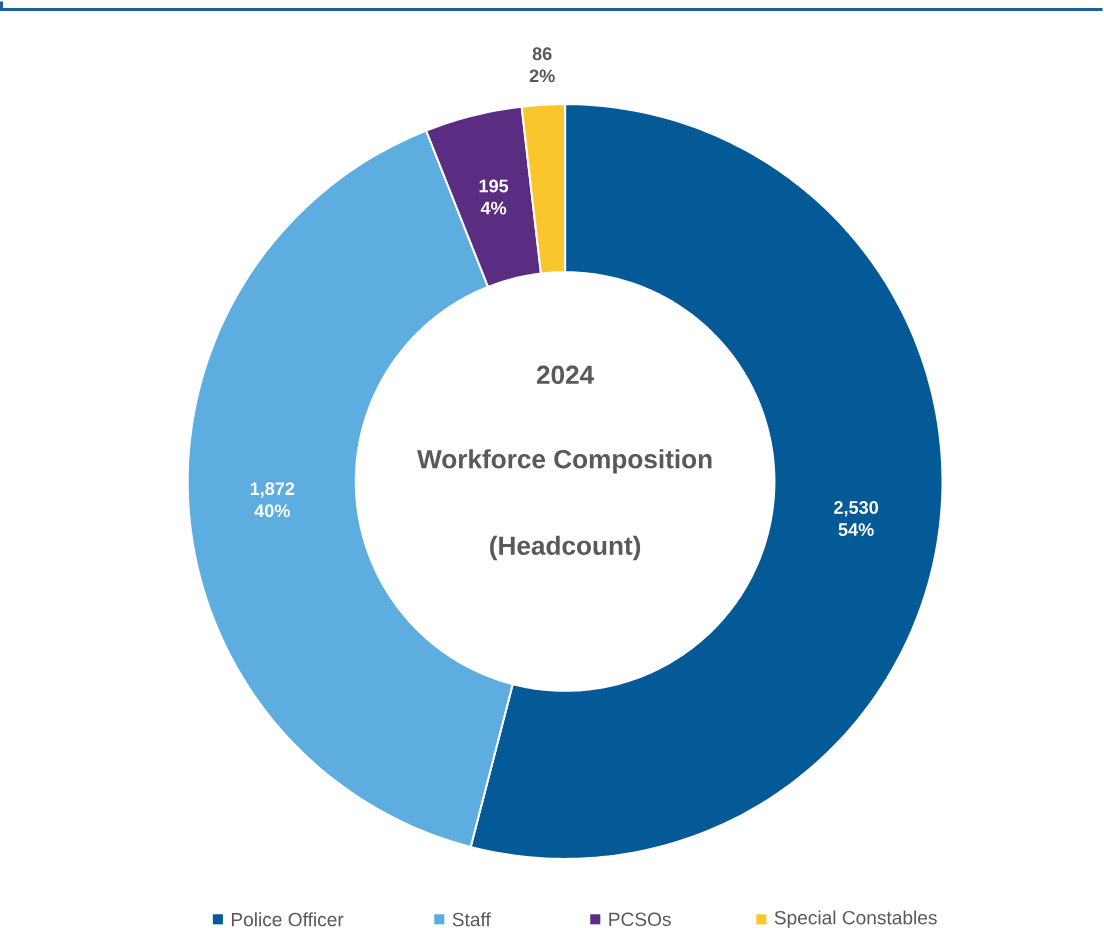 The width and height of the screenshot is (1104, 928). I want to click on text: (Headcount), so click(565, 548).